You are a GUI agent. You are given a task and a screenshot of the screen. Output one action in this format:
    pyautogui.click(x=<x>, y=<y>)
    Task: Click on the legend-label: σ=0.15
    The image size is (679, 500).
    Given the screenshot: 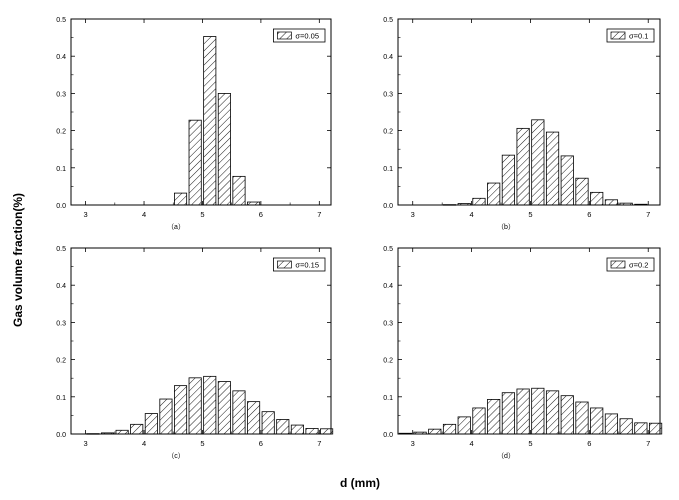 What is the action you would take?
    pyautogui.click(x=307, y=265)
    